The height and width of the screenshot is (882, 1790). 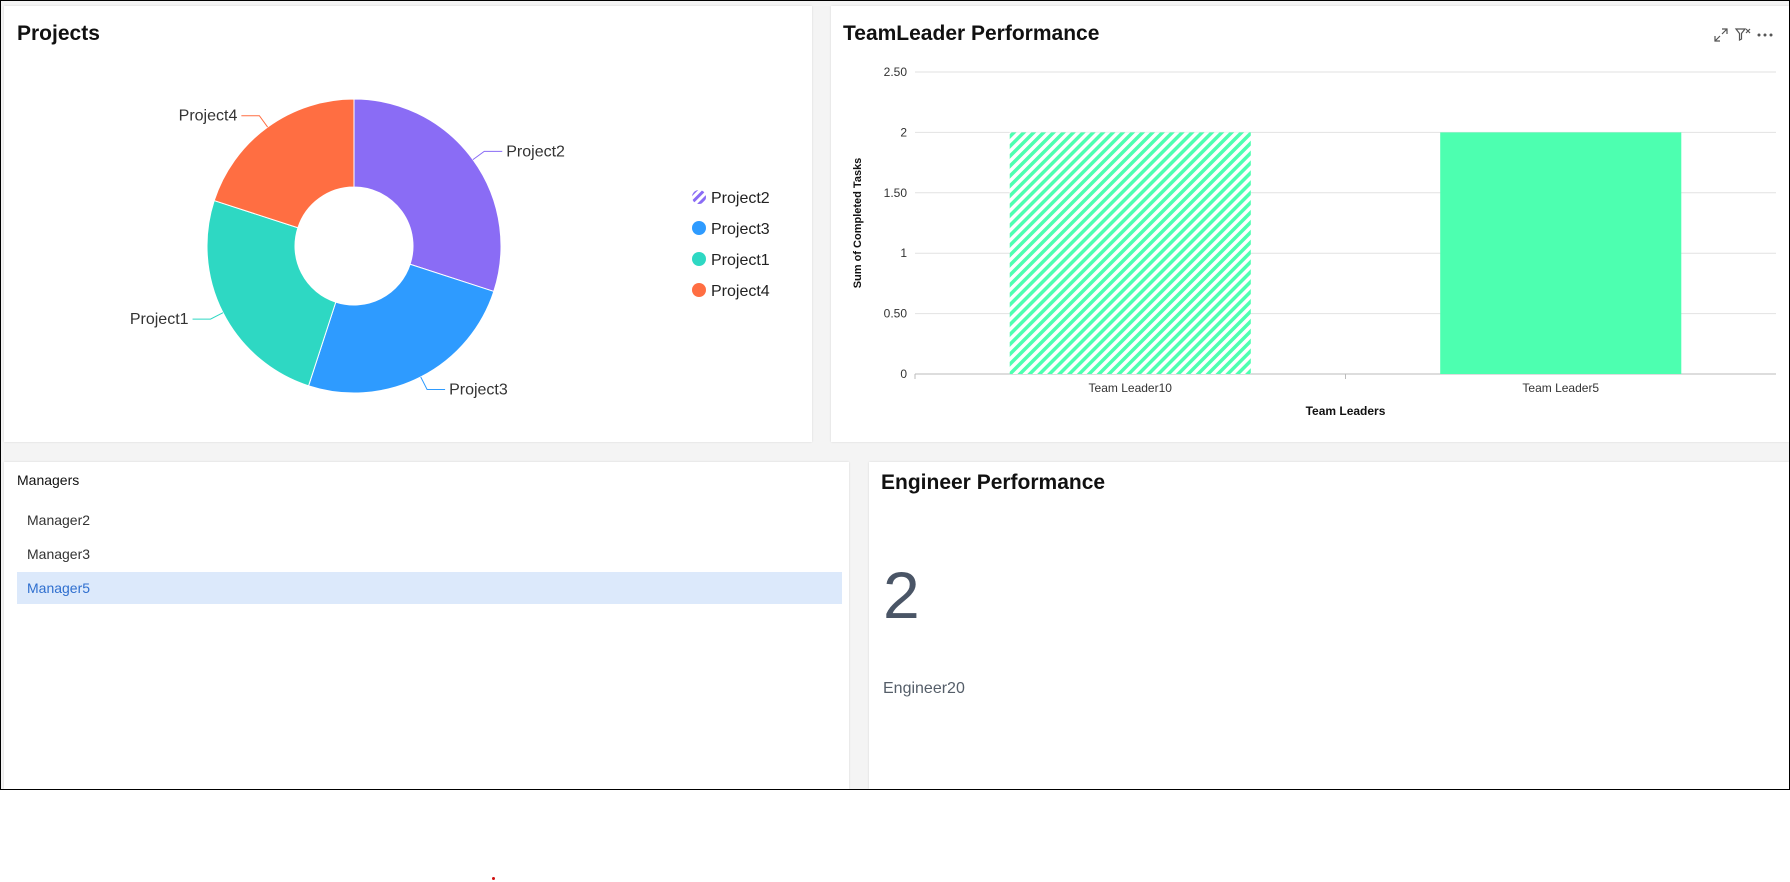 I want to click on y-tick-label: 0.50, so click(x=896, y=314).